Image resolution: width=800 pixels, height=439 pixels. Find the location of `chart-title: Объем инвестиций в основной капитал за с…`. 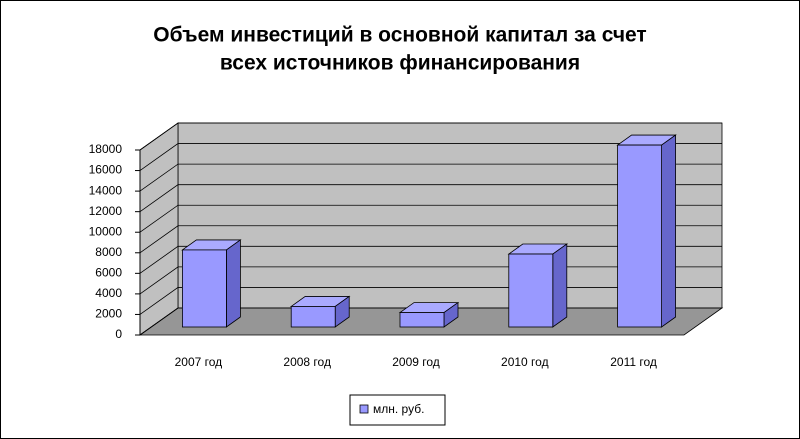

chart-title: Объем инвестиций в основной капитал за с… is located at coordinates (399, 35).